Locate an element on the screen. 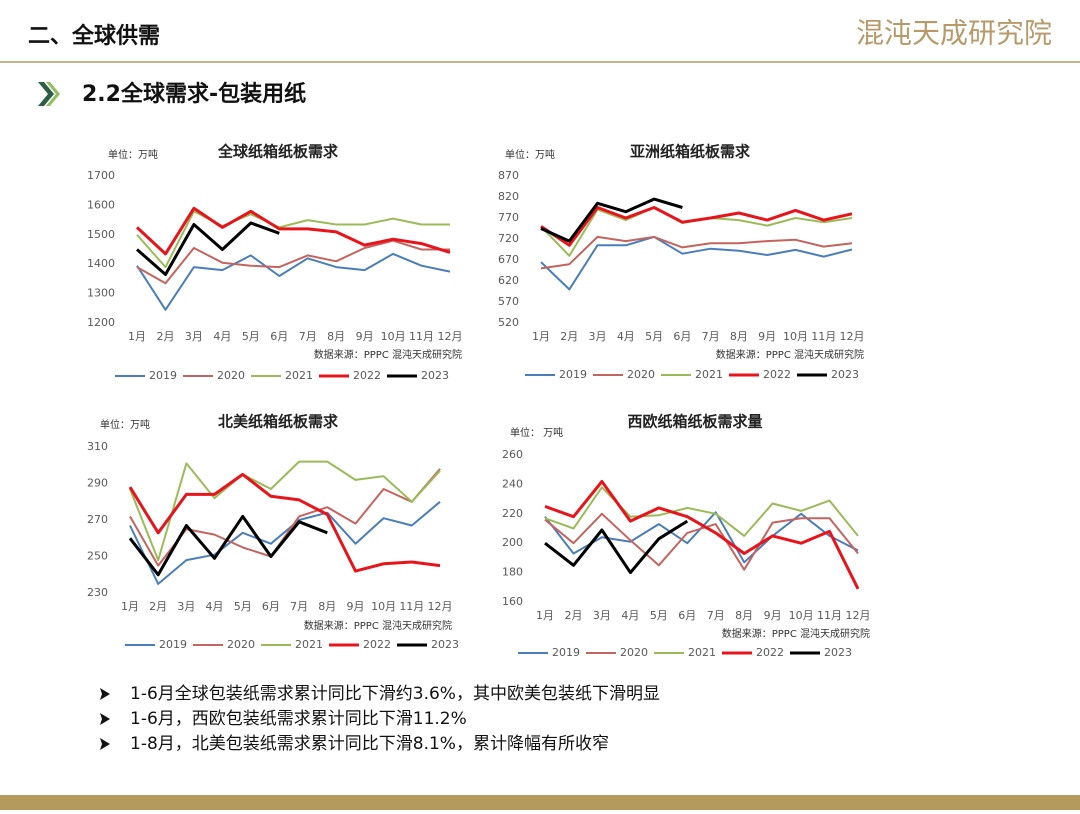  y-tick-label: 720 is located at coordinates (508, 238).